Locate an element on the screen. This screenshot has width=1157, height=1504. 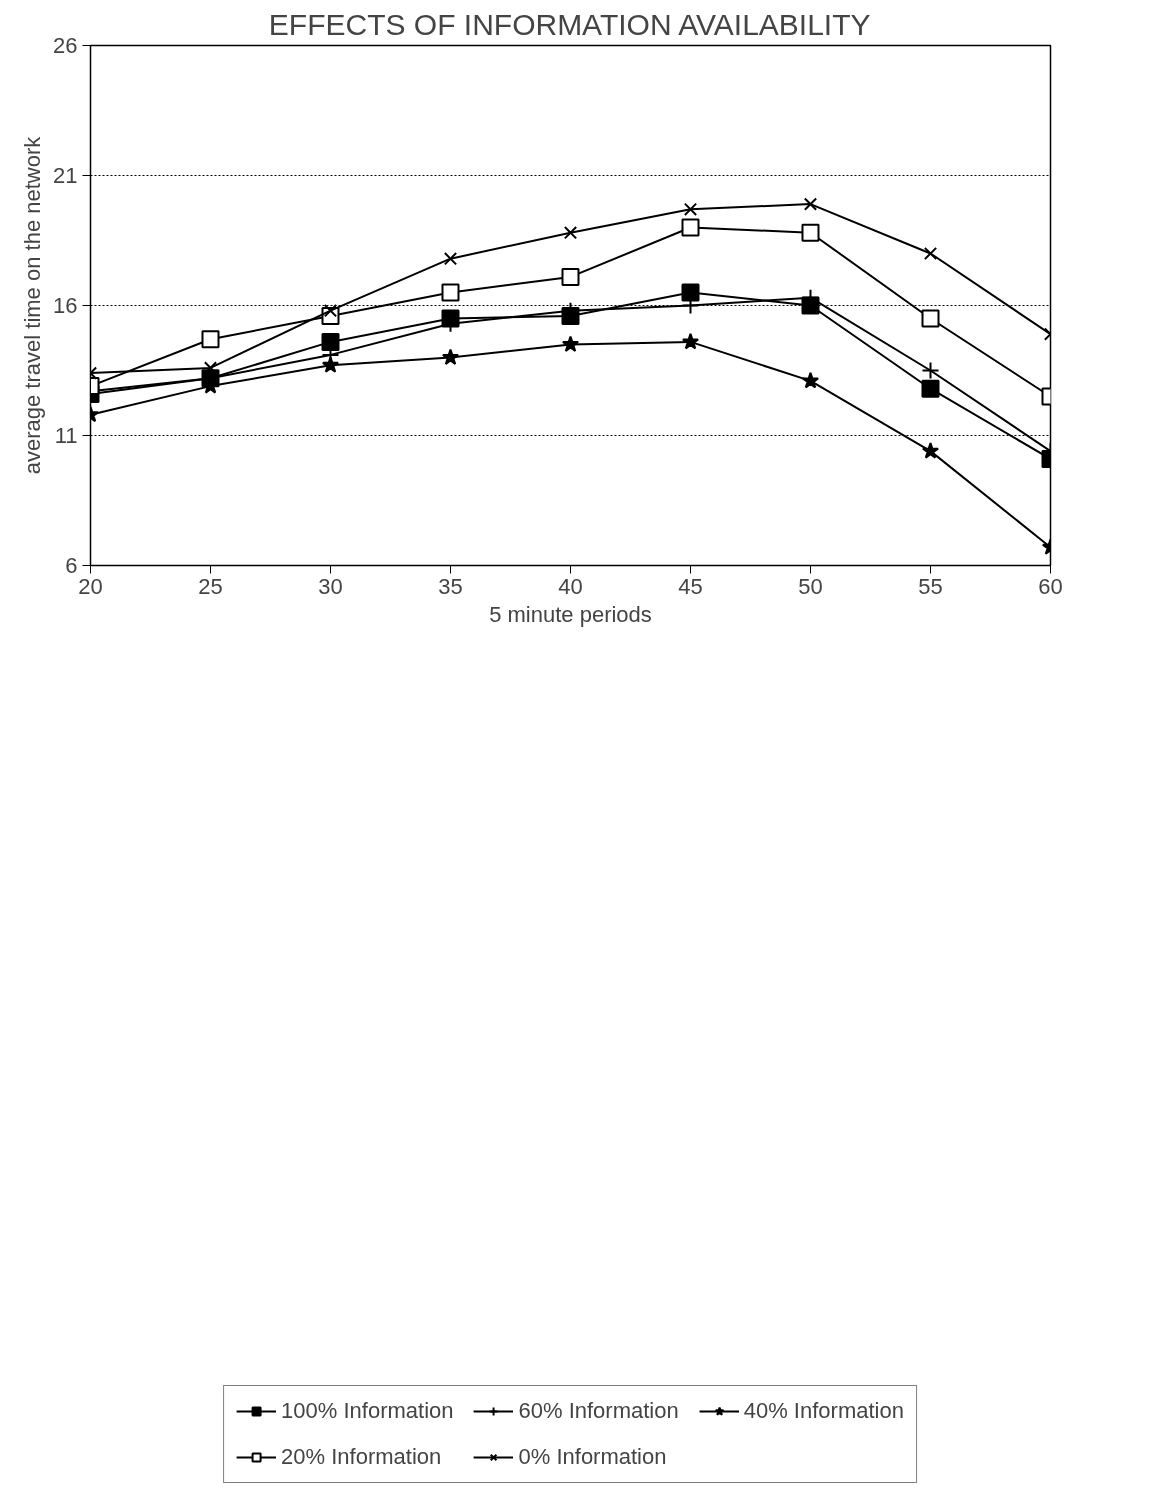
y-axis-title: average travel time on the network is located at coordinates (33, 305).